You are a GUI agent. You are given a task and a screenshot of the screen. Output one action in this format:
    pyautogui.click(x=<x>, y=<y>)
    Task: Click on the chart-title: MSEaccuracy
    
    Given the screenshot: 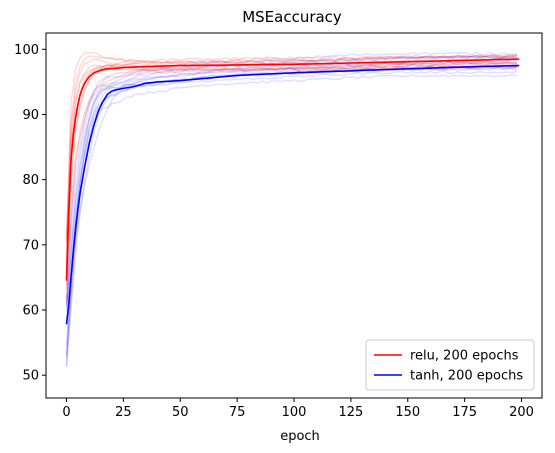 What is the action you would take?
    pyautogui.click(x=292, y=17)
    